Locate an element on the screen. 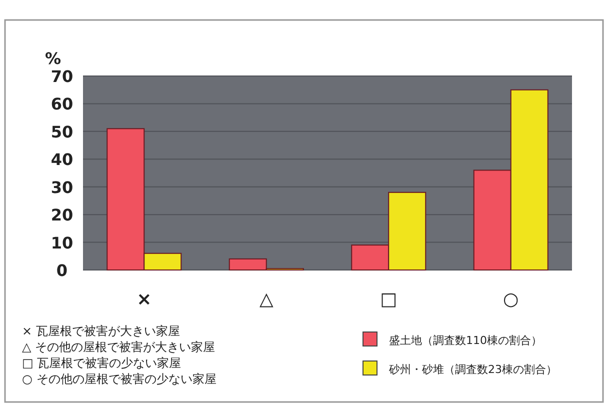 This screenshot has width=608, height=415. text: ○ その他の屋根で被害の少ない家屋 is located at coordinates (119, 379).